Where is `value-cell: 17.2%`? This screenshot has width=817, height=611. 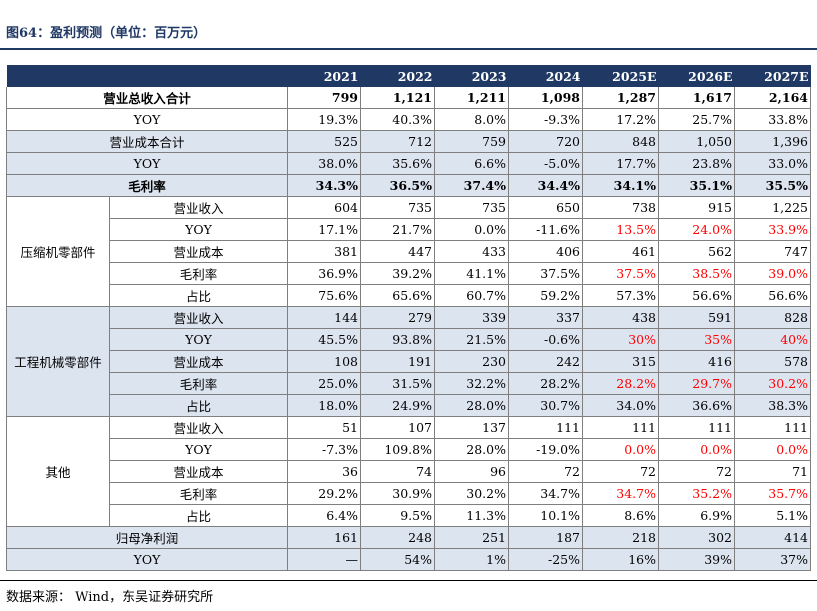
value-cell: 17.2% is located at coordinates (620, 119).